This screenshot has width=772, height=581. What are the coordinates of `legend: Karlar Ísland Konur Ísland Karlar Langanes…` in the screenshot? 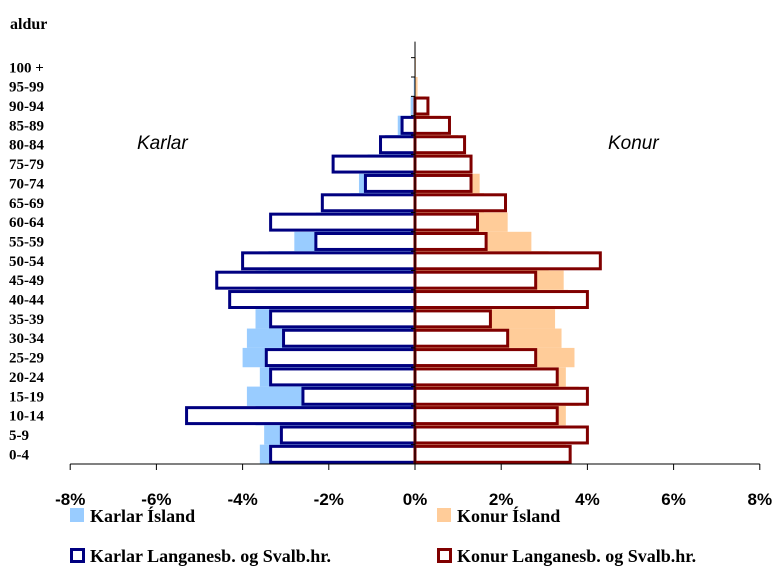 It's located at (383, 535).